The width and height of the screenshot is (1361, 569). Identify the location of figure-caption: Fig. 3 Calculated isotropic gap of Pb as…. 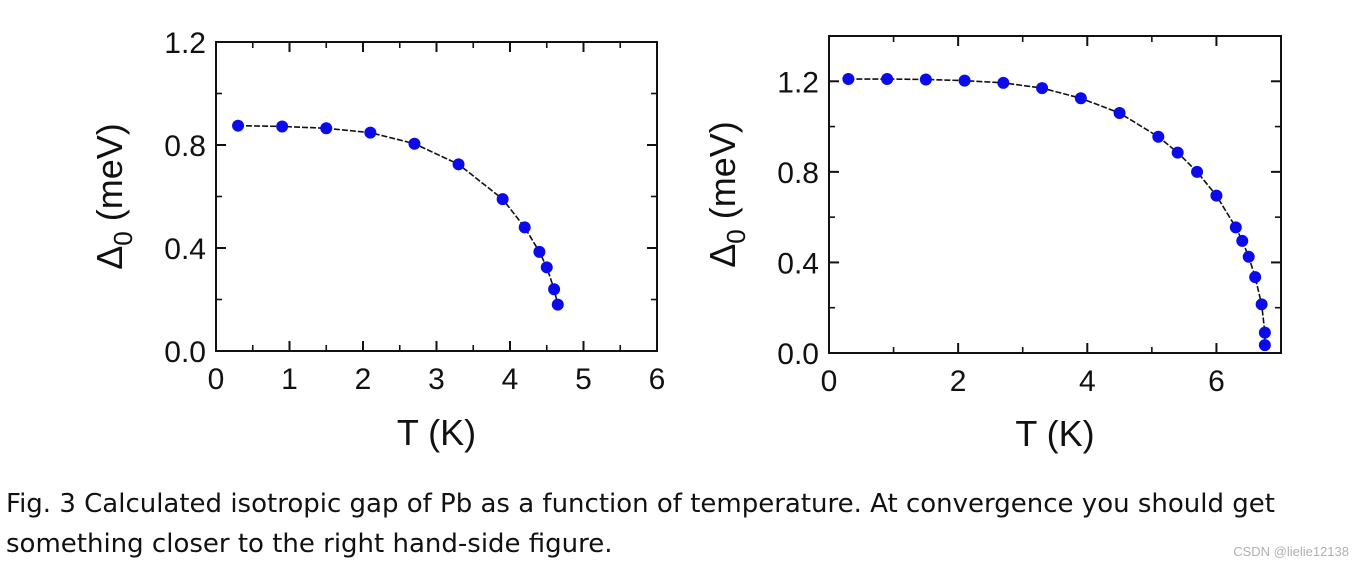
(640, 524).